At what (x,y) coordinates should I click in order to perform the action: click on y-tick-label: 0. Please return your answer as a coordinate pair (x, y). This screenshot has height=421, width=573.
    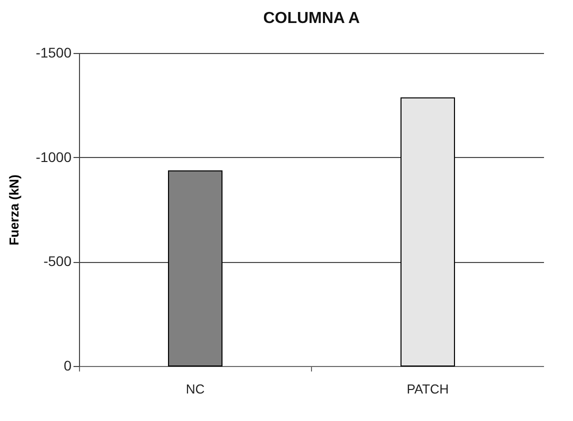
    Looking at the image, I should click on (68, 366).